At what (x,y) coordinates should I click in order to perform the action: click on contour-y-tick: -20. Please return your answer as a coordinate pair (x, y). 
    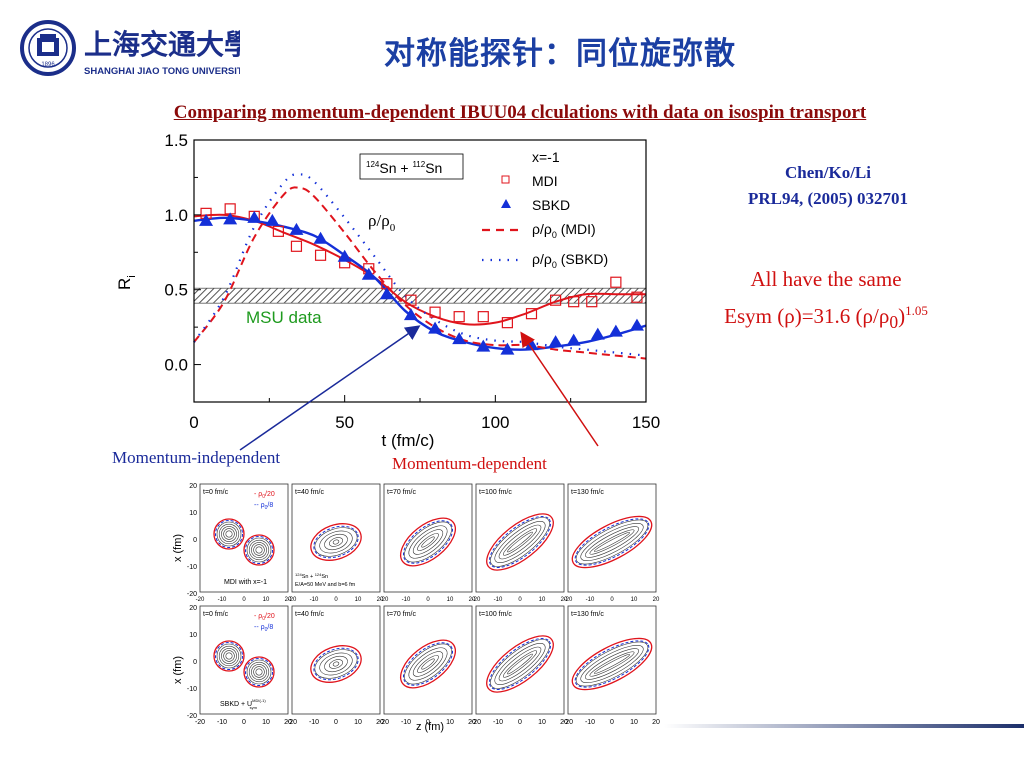
    Looking at the image, I should click on (192, 716).